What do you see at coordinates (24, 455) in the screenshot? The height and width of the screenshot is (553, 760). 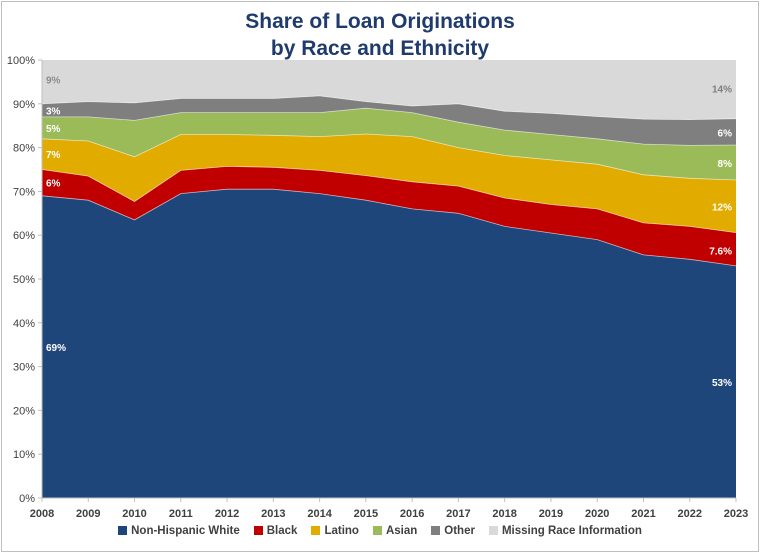 I see `y-tick-label: 10%` at bounding box center [24, 455].